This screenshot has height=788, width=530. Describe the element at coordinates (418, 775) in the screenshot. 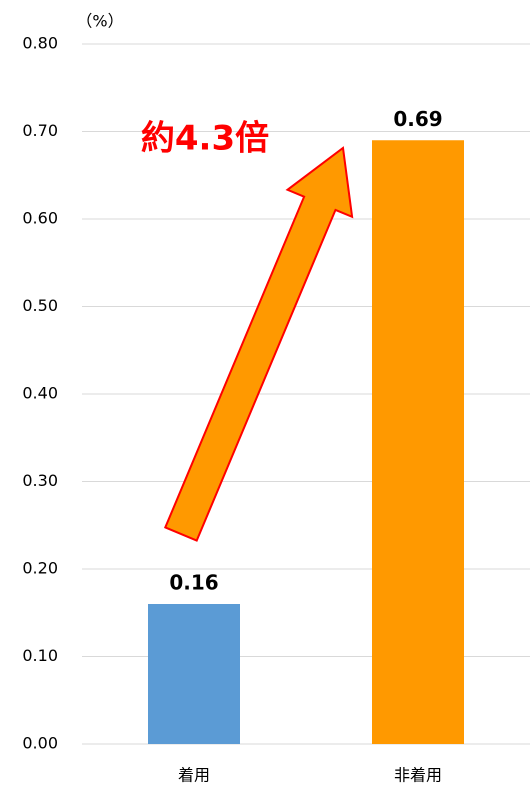

I see `x-tick-label: 非着用` at that location.